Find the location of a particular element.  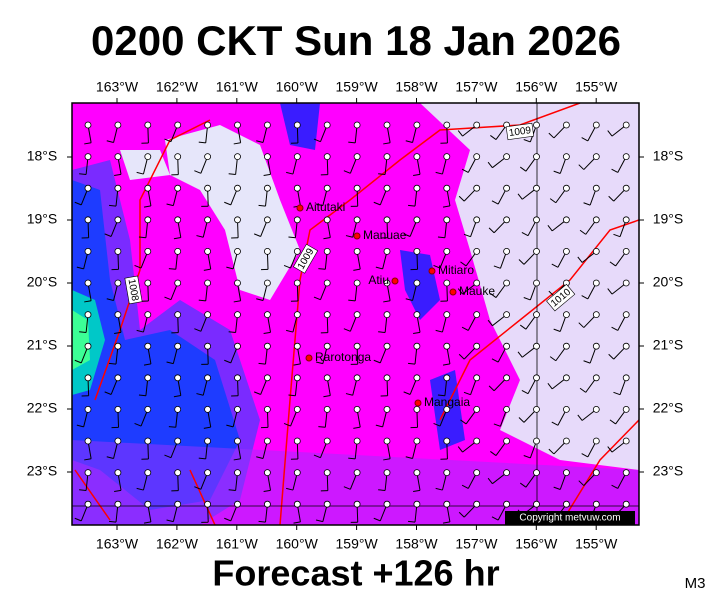

lon-label: 161°W is located at coordinates (237, 87).